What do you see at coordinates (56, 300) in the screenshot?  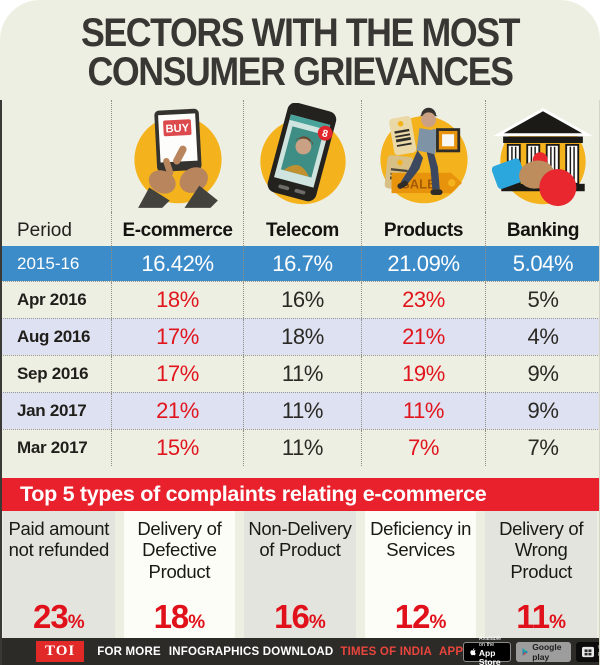 I see `period-cell: Apr 2016` at bounding box center [56, 300].